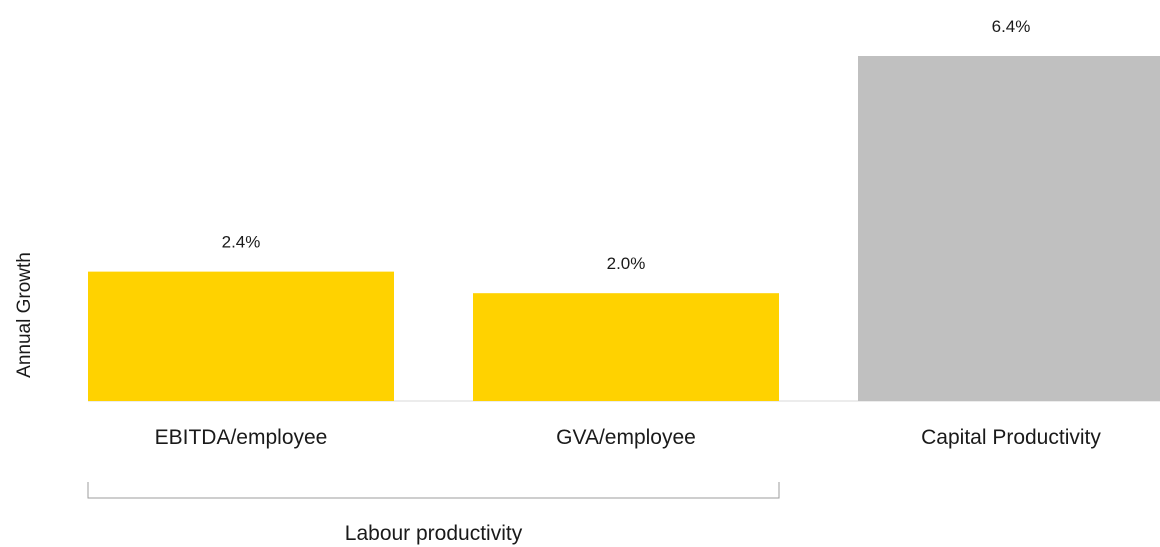  Describe the element at coordinates (241, 242) in the screenshot. I see `value-label-ebitda-employee: 2.4%` at that location.